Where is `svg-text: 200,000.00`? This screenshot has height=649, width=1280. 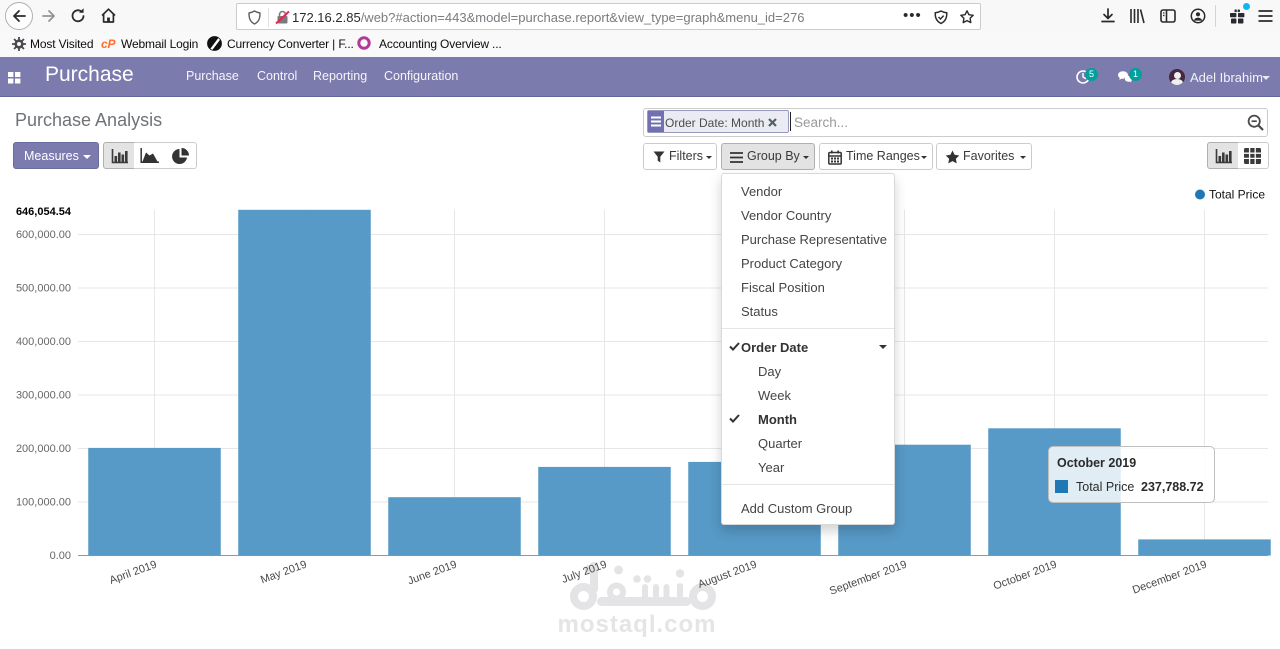
svg-text: 200,000.00 is located at coordinates (43, 449).